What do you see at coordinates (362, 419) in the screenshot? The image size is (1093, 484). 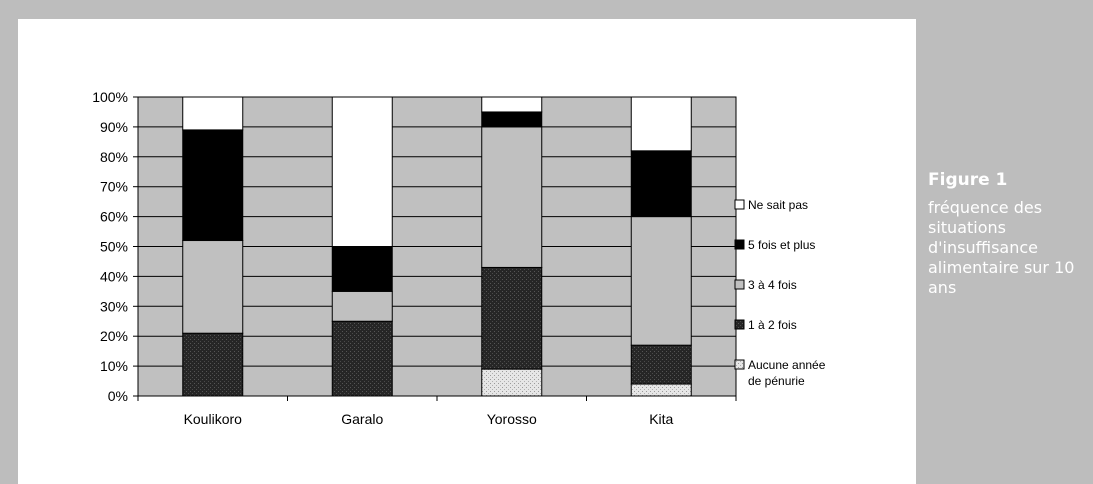 I see `x-tick-label: Garalo` at bounding box center [362, 419].